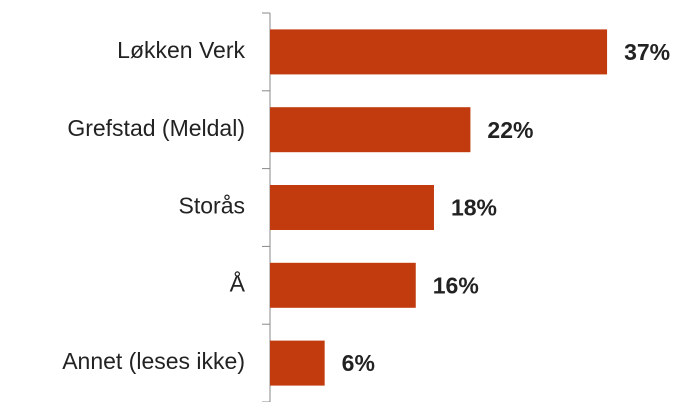  I want to click on value-label: 22%, so click(510, 130).